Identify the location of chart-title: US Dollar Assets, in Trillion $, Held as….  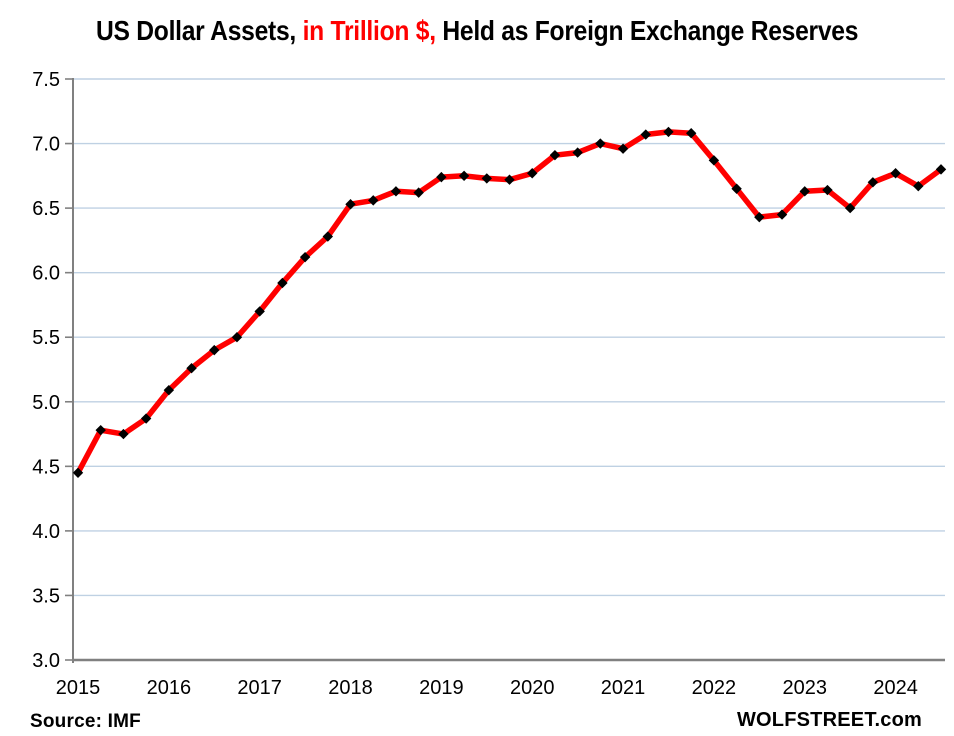
(477, 31).